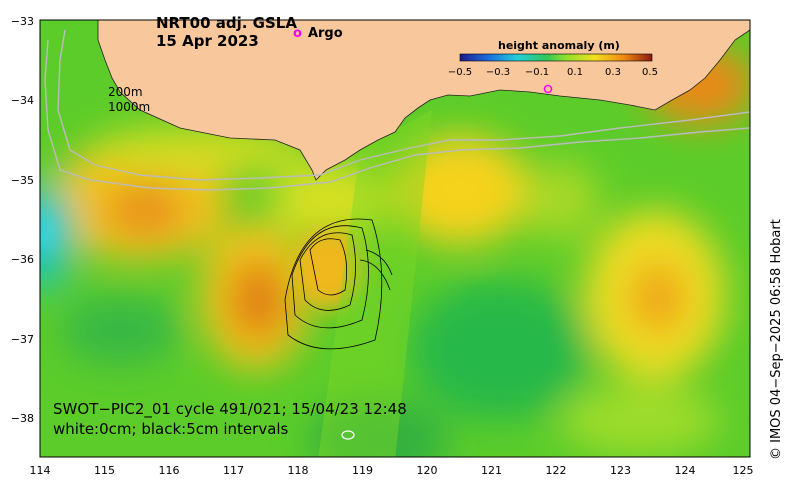 This screenshot has height=492, width=791. I want to click on colorbar-tick: −0.3, so click(498, 72).